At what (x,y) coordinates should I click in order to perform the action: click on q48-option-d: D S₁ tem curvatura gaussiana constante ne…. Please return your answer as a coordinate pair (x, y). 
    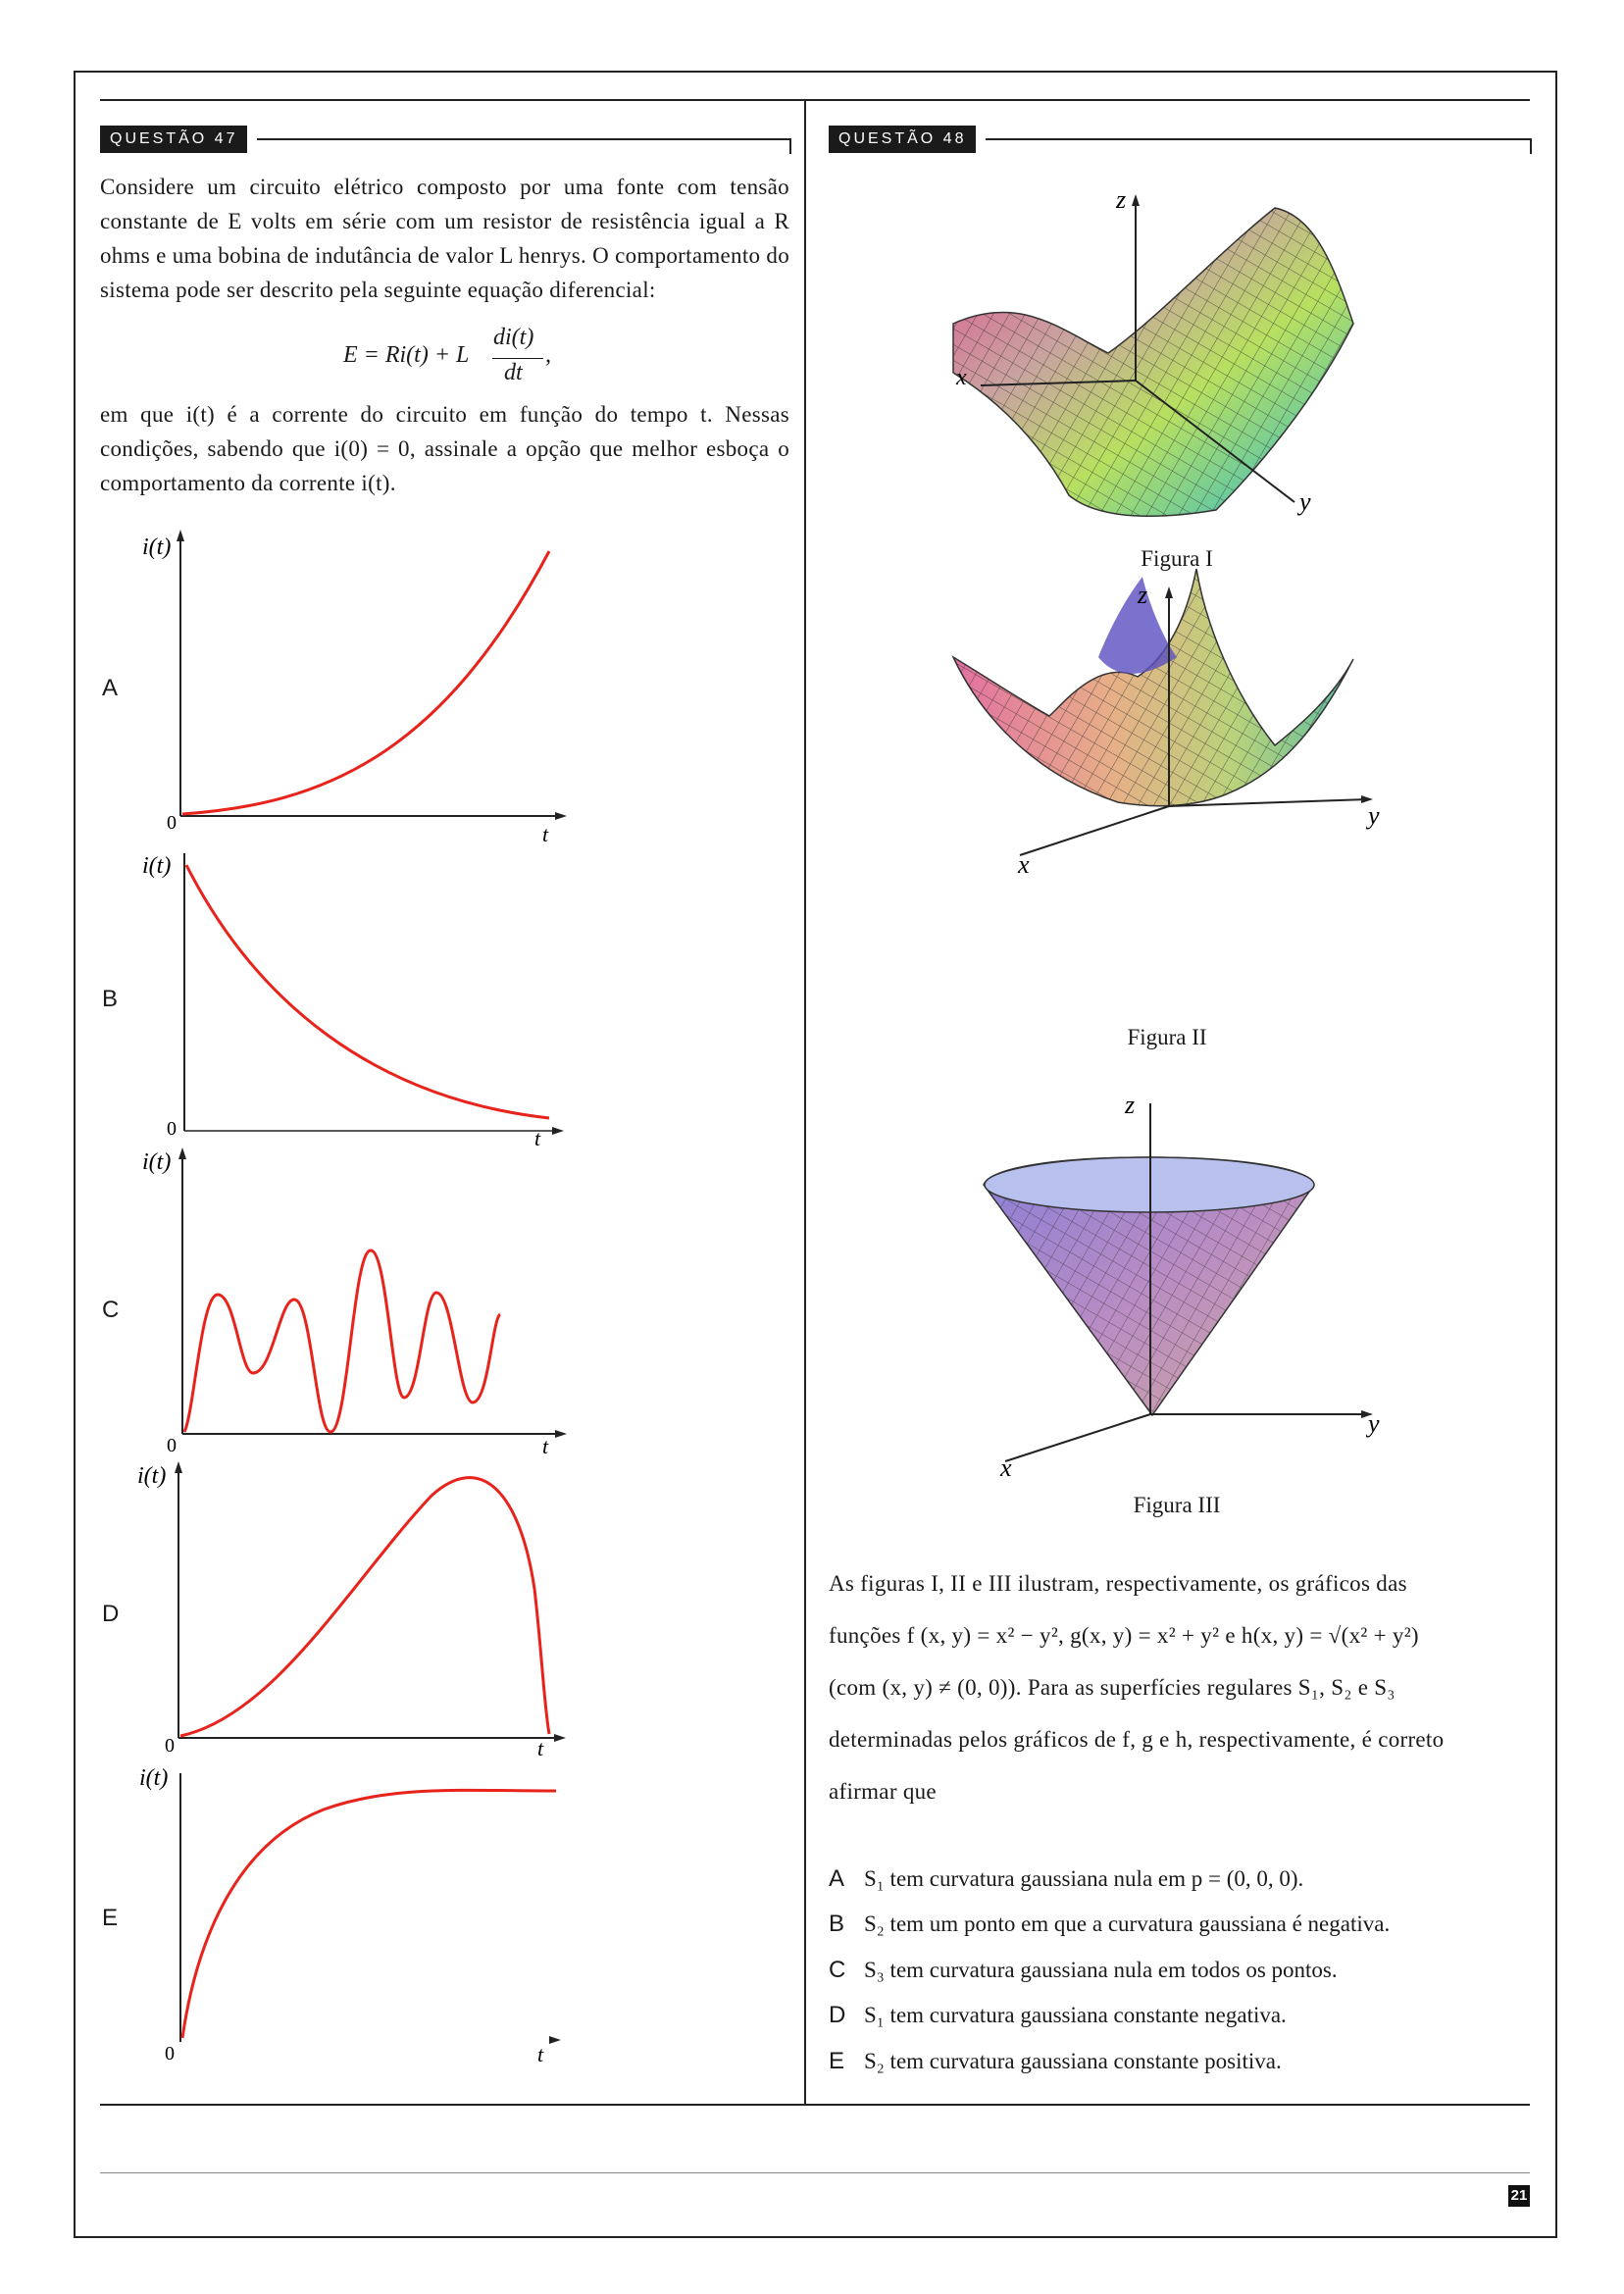
    Looking at the image, I should click on (1058, 2015).